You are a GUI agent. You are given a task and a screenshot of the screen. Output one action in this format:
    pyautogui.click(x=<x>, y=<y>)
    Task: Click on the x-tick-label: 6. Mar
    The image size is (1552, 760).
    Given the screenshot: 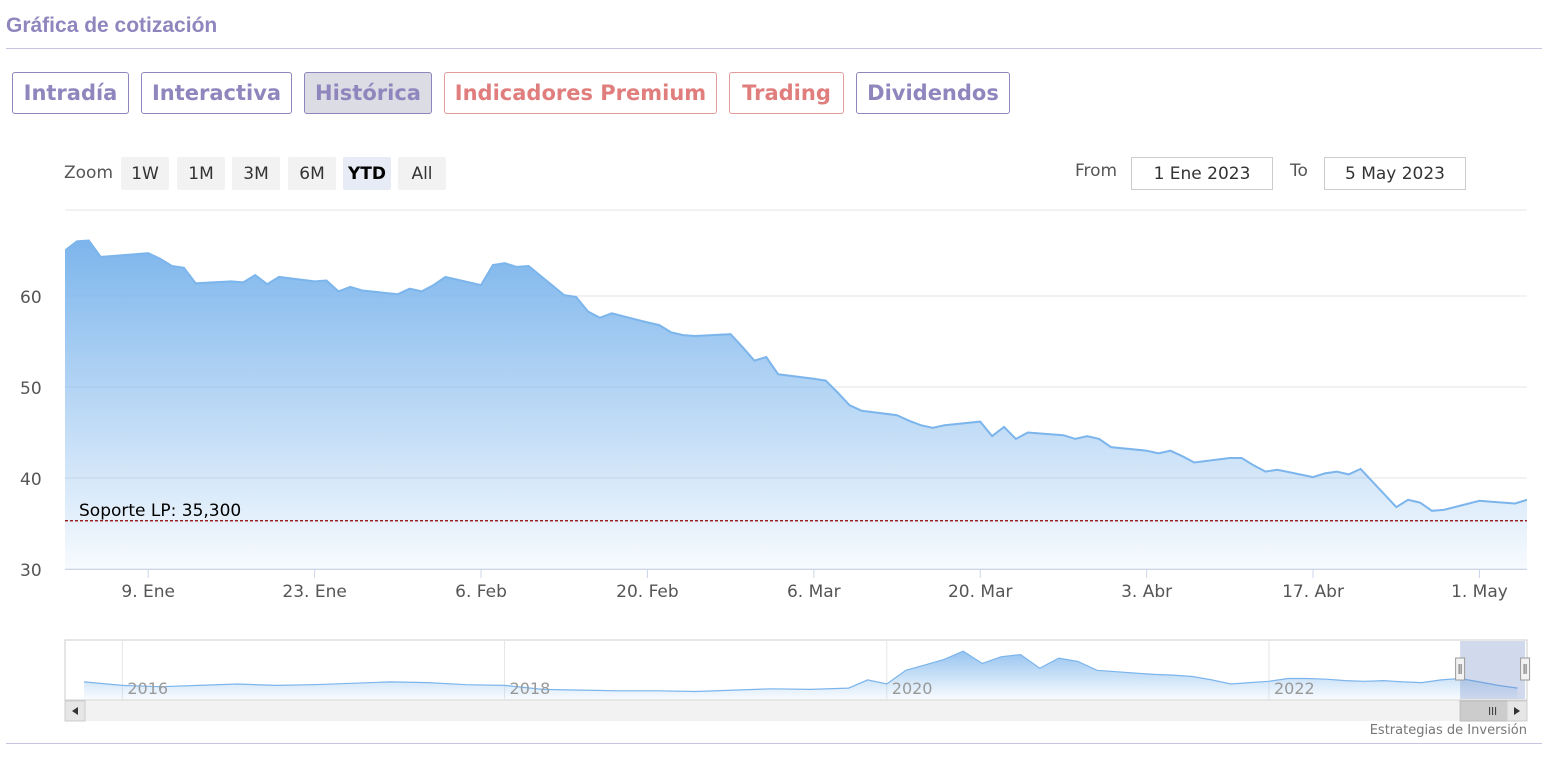 What is the action you would take?
    pyautogui.click(x=814, y=592)
    